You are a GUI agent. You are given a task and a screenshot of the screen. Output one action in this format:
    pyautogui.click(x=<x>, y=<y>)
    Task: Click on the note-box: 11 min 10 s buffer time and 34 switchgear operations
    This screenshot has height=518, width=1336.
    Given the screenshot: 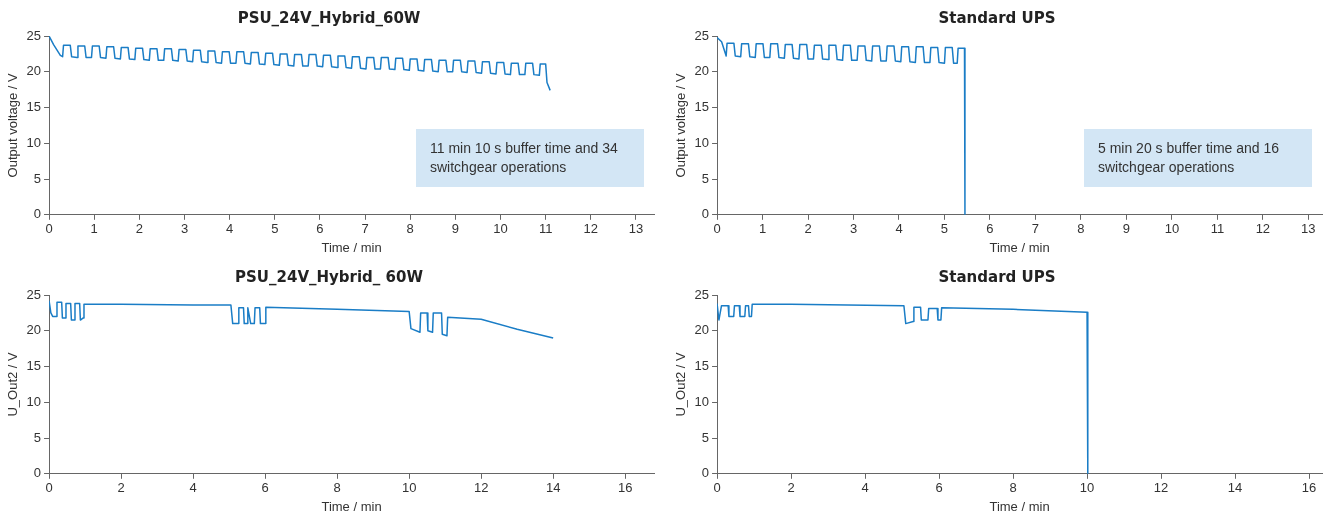 What is the action you would take?
    pyautogui.click(x=530, y=157)
    